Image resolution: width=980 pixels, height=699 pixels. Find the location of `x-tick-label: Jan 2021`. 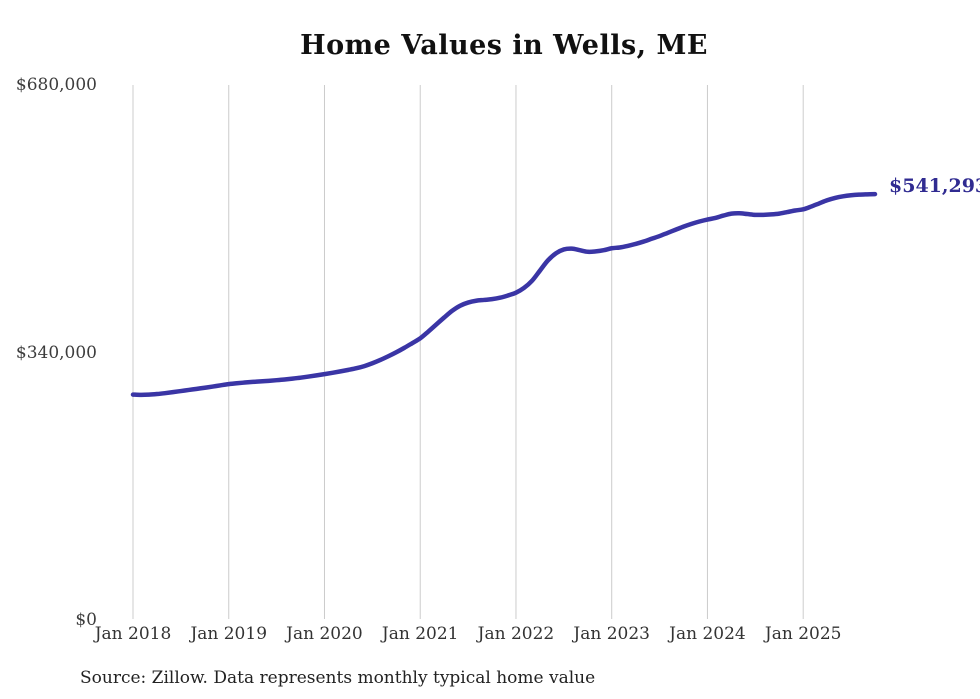

x-tick-label: Jan 2021 is located at coordinates (420, 634).